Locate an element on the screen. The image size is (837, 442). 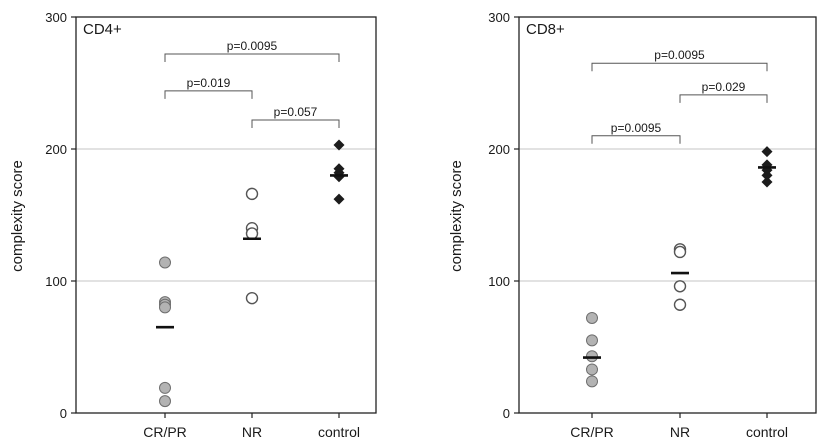
panel-title: CD8+ is located at coordinates (545, 29).